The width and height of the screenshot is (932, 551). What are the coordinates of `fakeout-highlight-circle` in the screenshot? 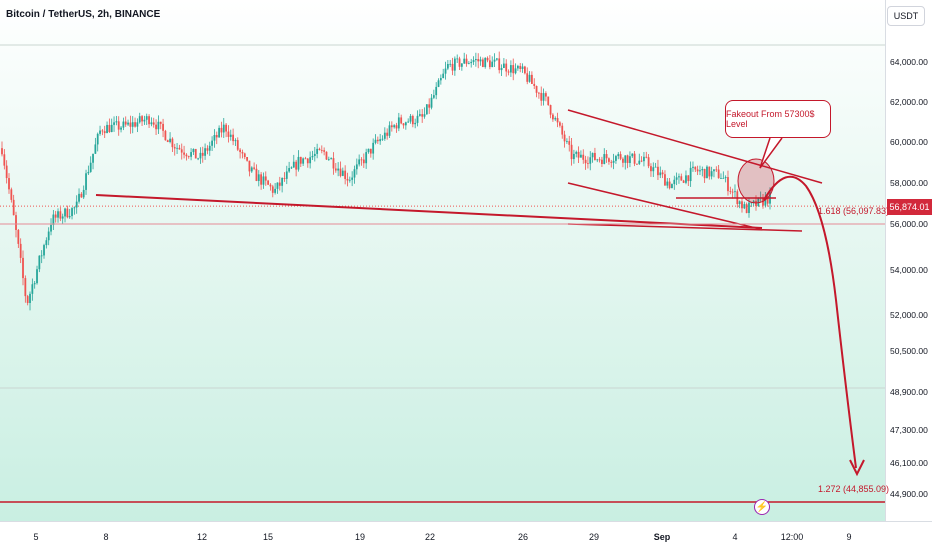 It's located at (756, 181).